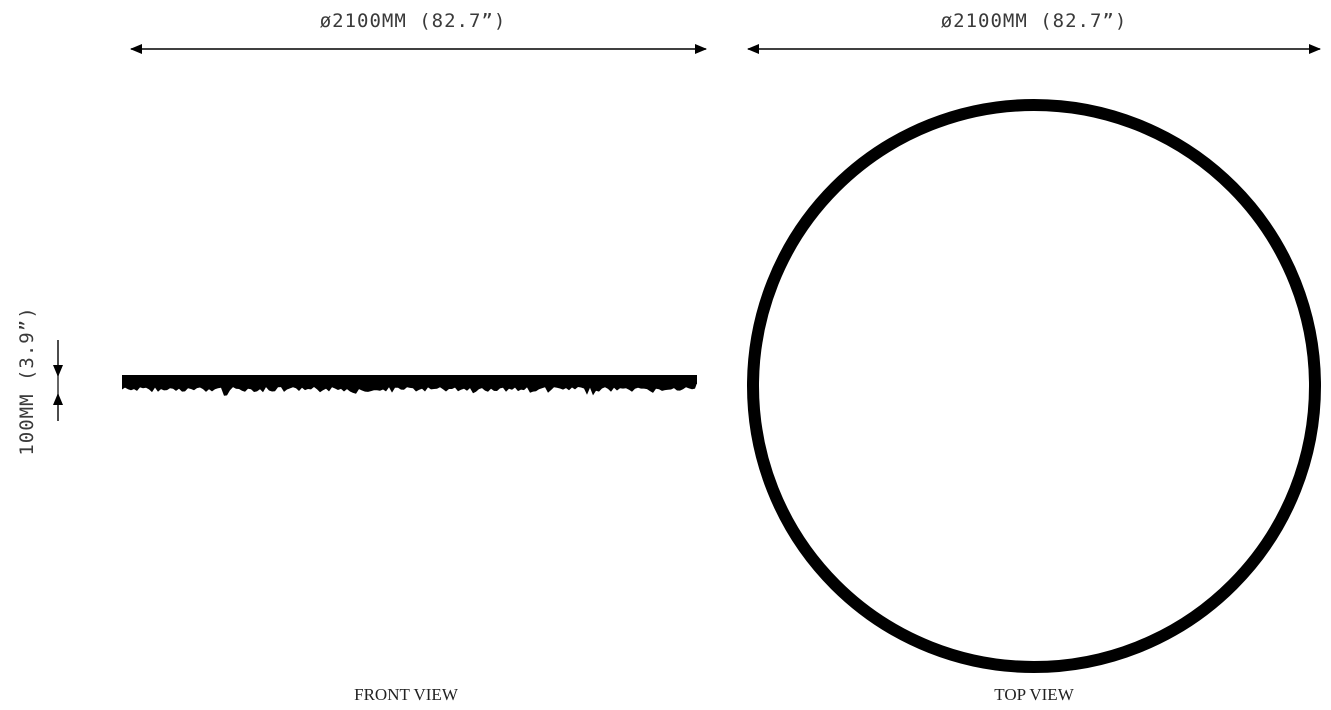  Describe the element at coordinates (1034, 694) in the screenshot. I see `top-view-label: TOP VIEW` at that location.